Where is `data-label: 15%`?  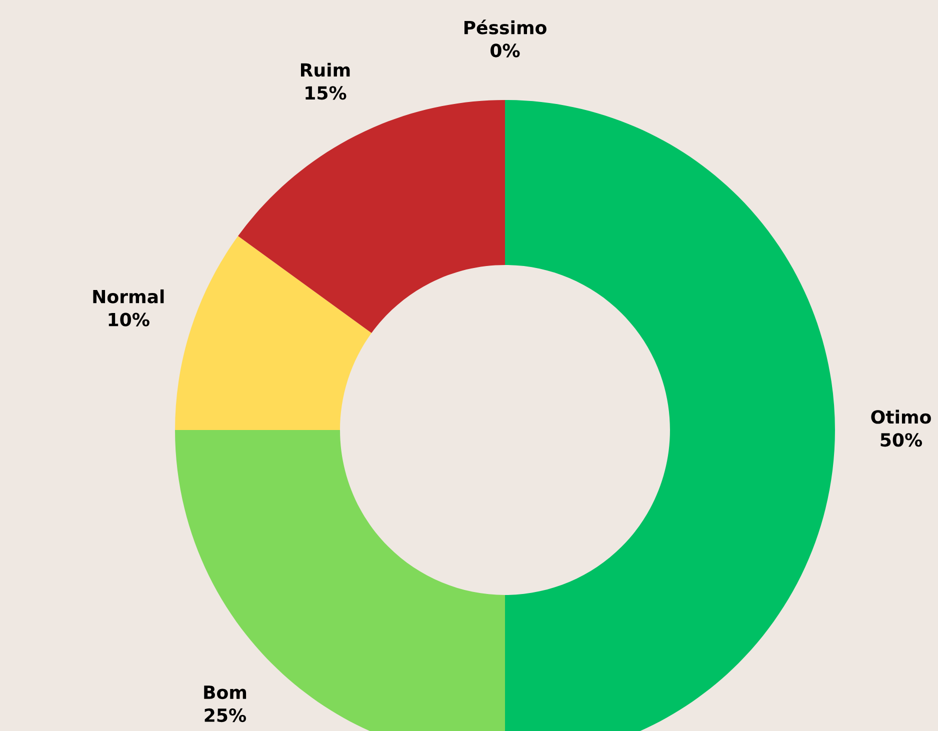
data-label: 15% is located at coordinates (326, 93).